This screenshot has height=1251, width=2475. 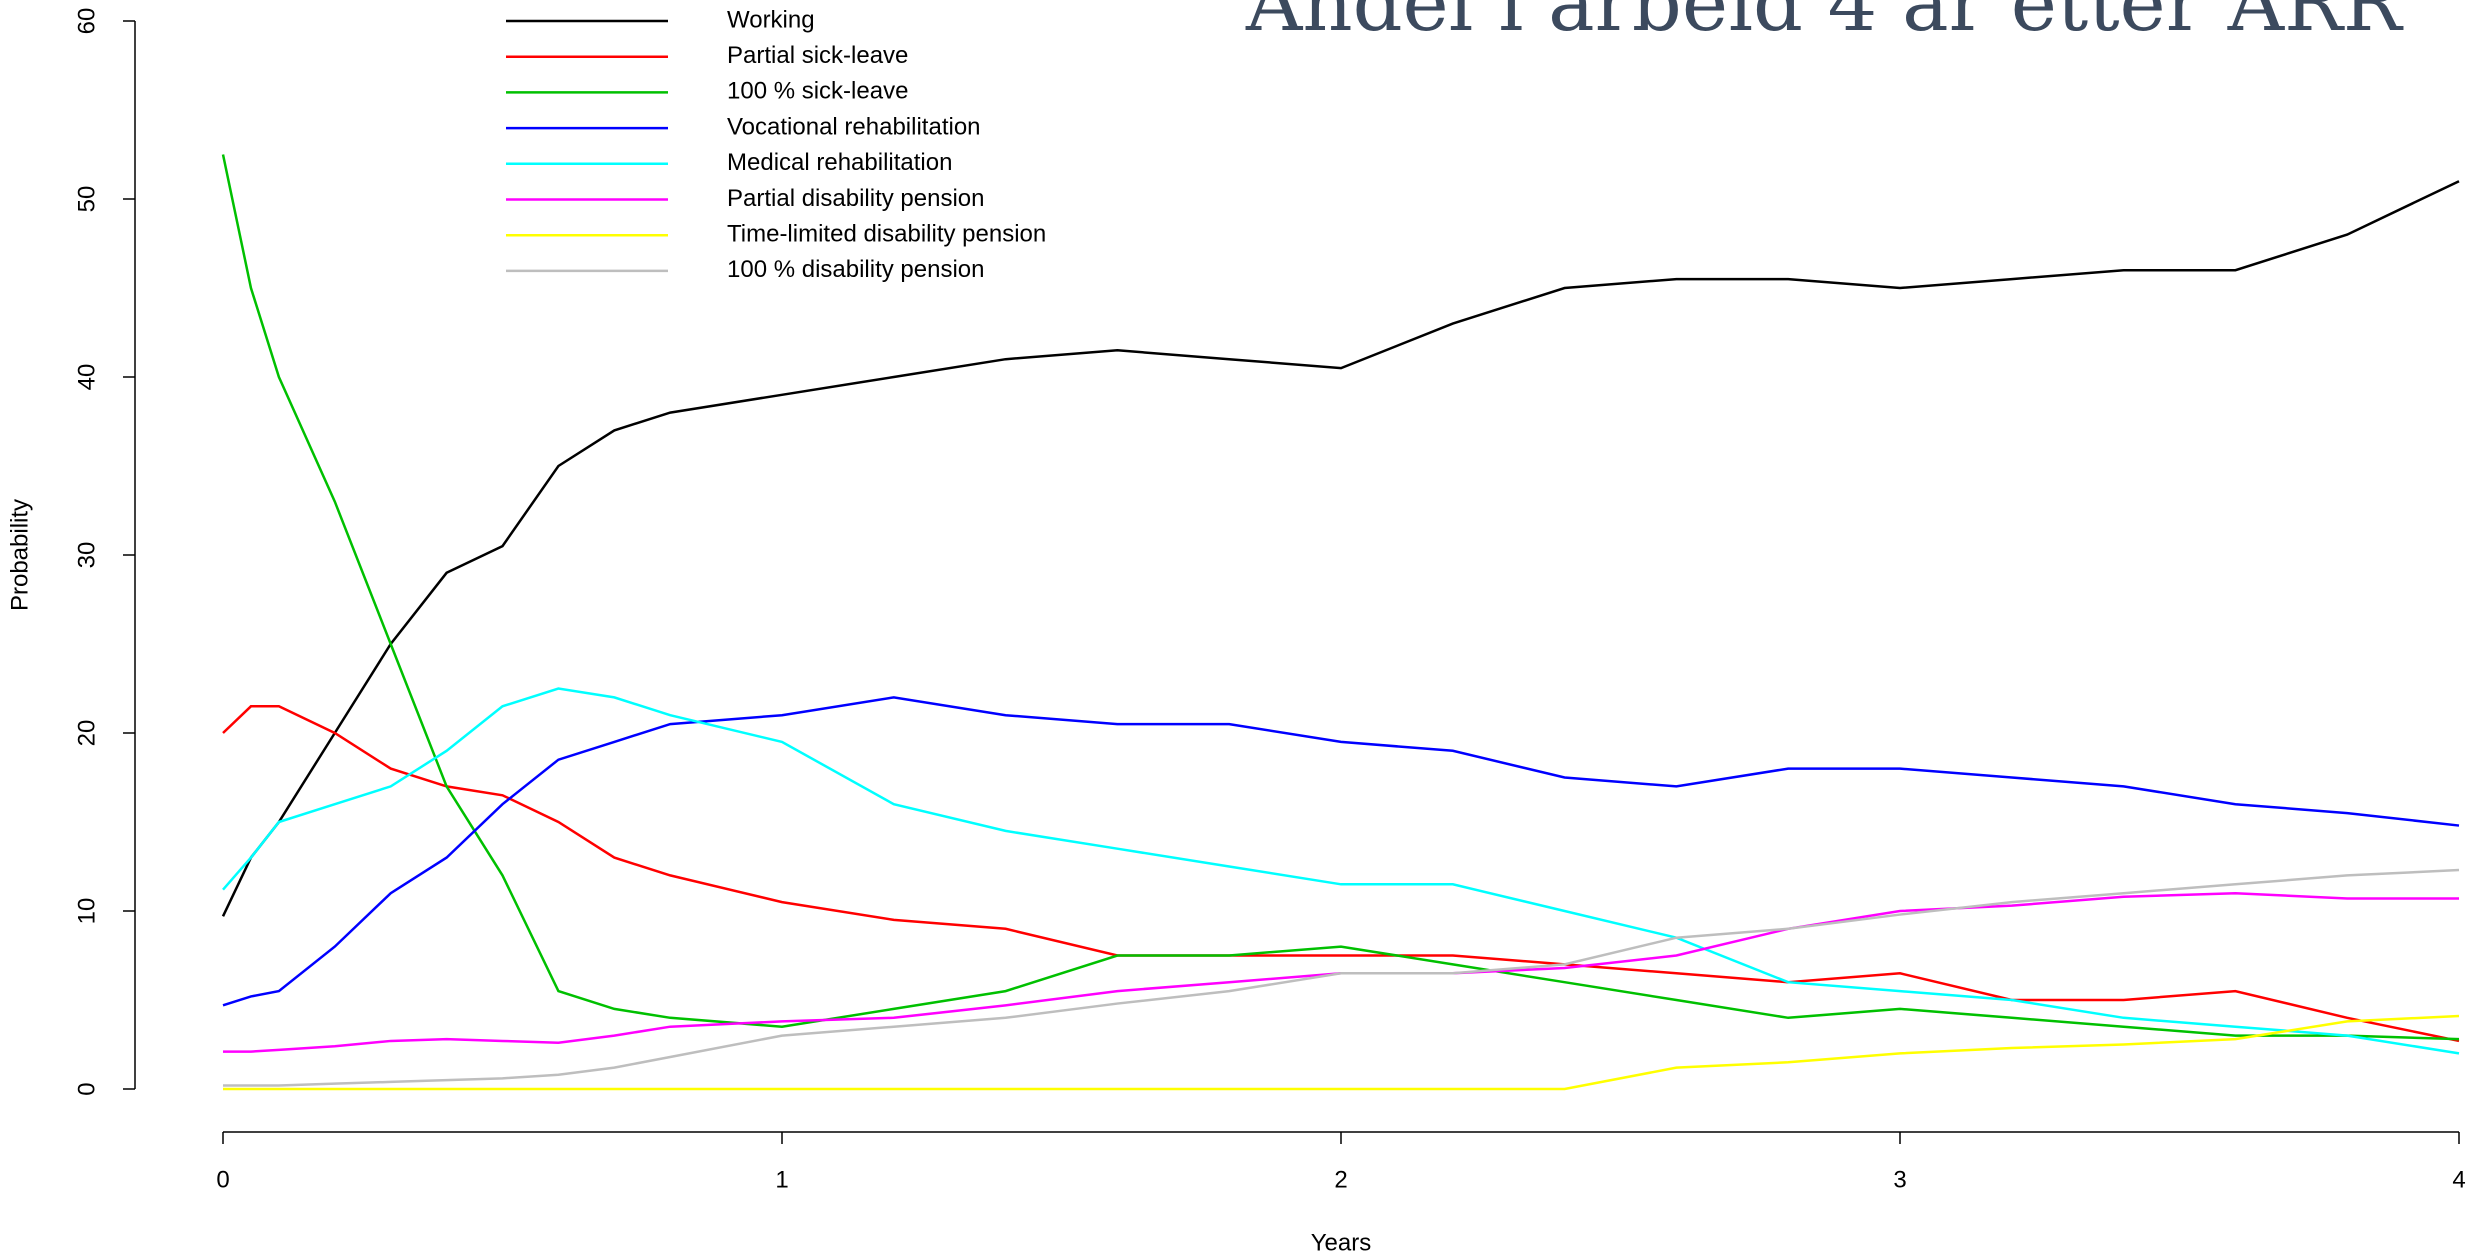 What do you see at coordinates (1899, 1179) in the screenshot?
I see `x-tick-label: 3` at bounding box center [1899, 1179].